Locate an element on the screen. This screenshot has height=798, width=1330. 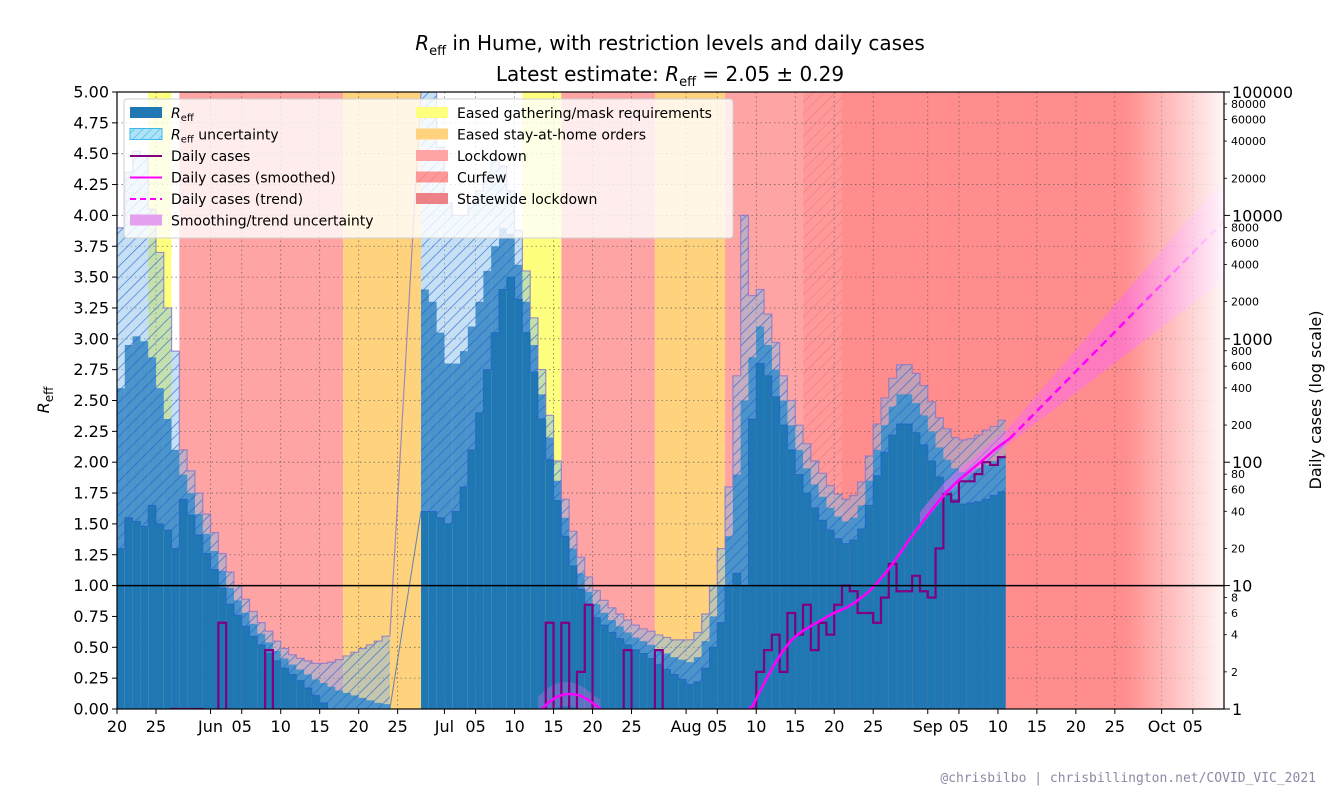
y-tick-label: 0.50 is located at coordinates (91, 647).